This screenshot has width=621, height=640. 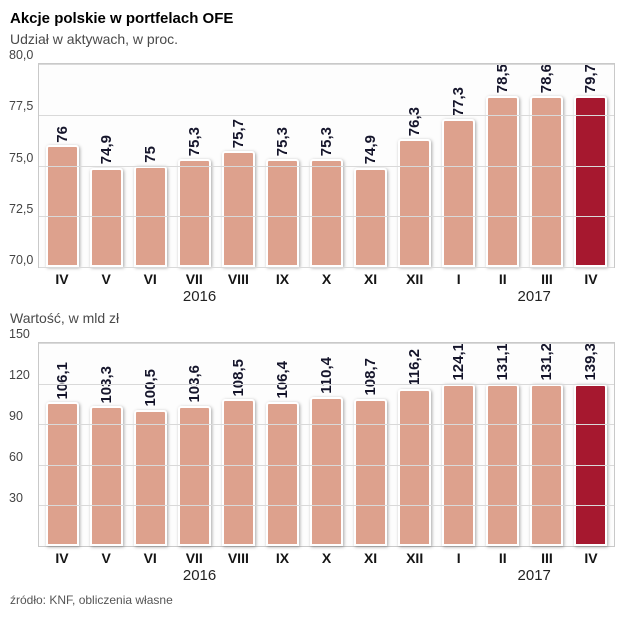 I want to click on bar-column: 78,5, so click(x=502, y=165).